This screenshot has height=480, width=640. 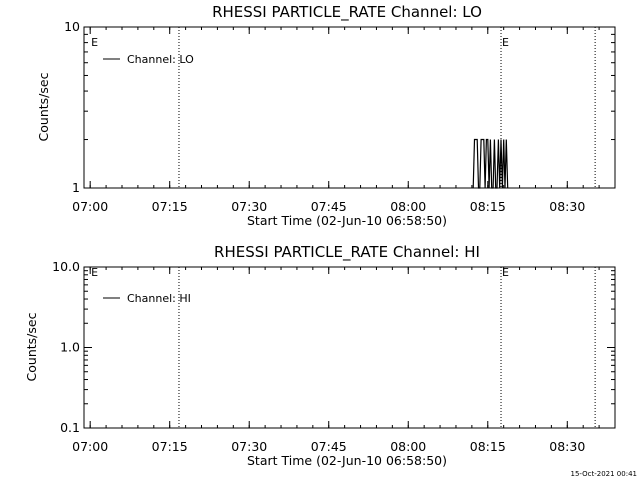 I want to click on series-line, so click(x=490, y=163).